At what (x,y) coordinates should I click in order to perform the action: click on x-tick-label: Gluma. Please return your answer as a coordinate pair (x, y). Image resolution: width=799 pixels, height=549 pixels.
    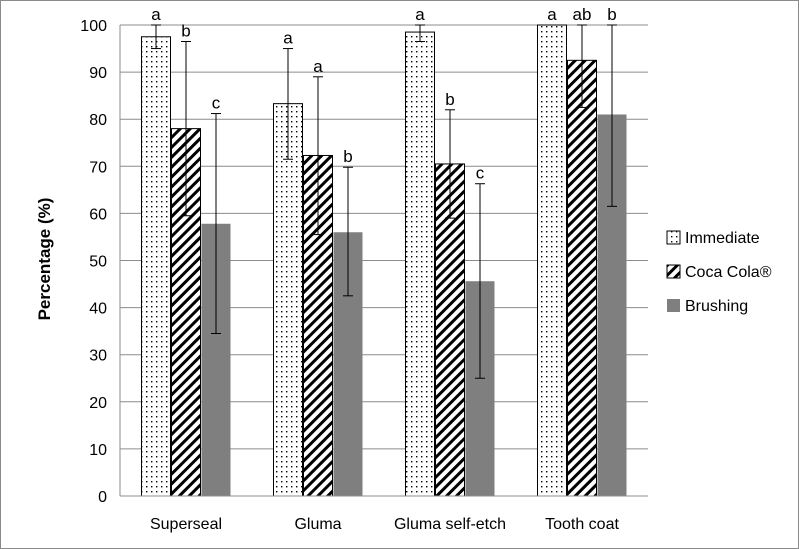
    Looking at the image, I should click on (317, 524).